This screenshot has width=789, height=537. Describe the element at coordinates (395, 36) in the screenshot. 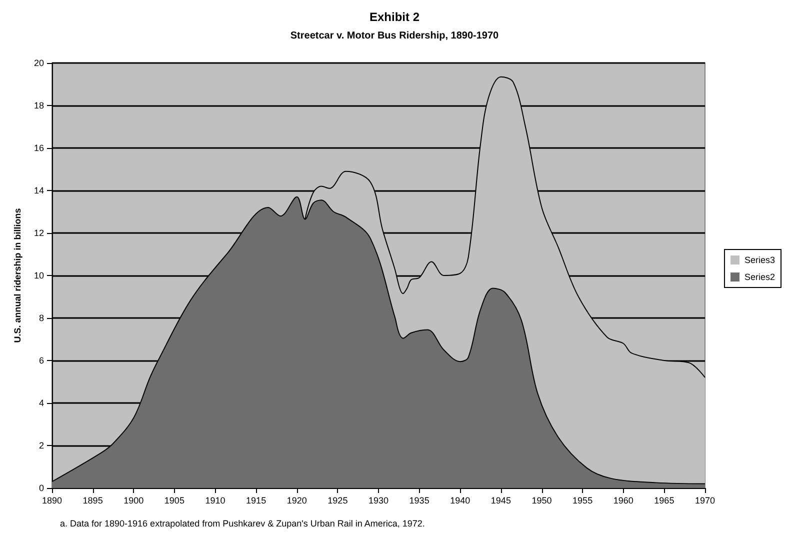

I see `chart-subtitle: Streetcar v. Motor Bus Ridership, 1890-1970` at that location.